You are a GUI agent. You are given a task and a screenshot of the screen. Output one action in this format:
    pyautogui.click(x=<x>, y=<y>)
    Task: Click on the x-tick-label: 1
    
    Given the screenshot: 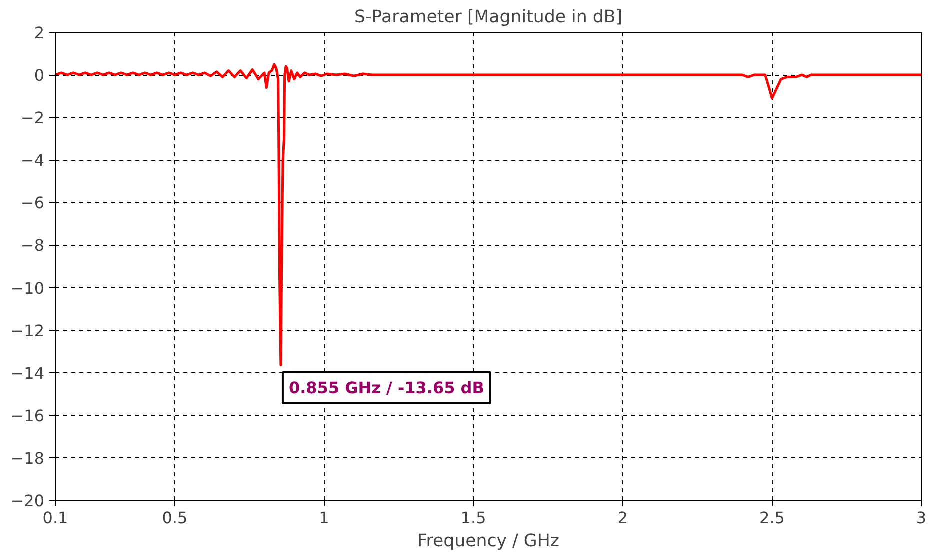 What is the action you would take?
    pyautogui.click(x=324, y=518)
    